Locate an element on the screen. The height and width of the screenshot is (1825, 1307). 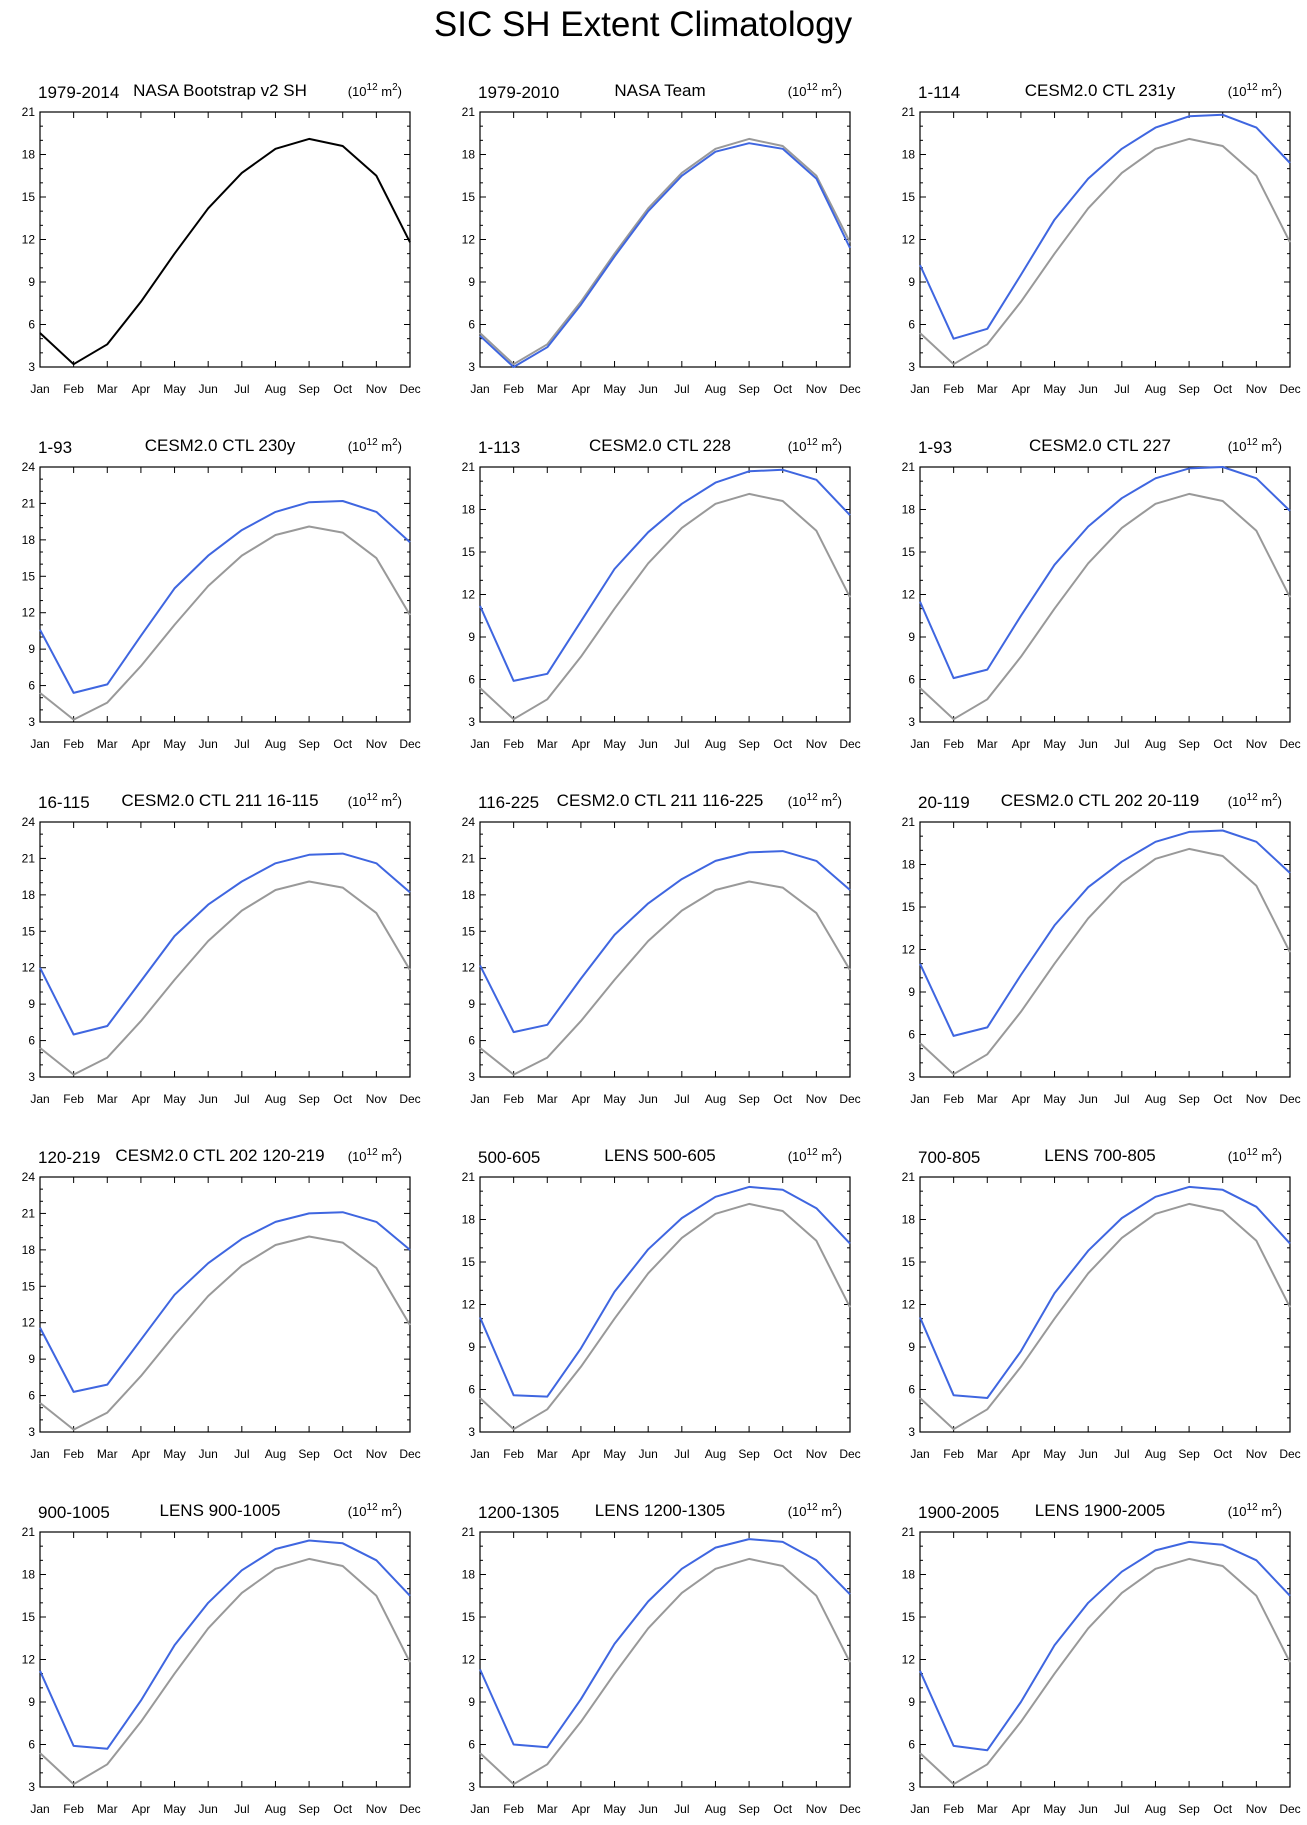
chart-12-xtick-label-jul: Jul is located at coordinates (1121, 1454).